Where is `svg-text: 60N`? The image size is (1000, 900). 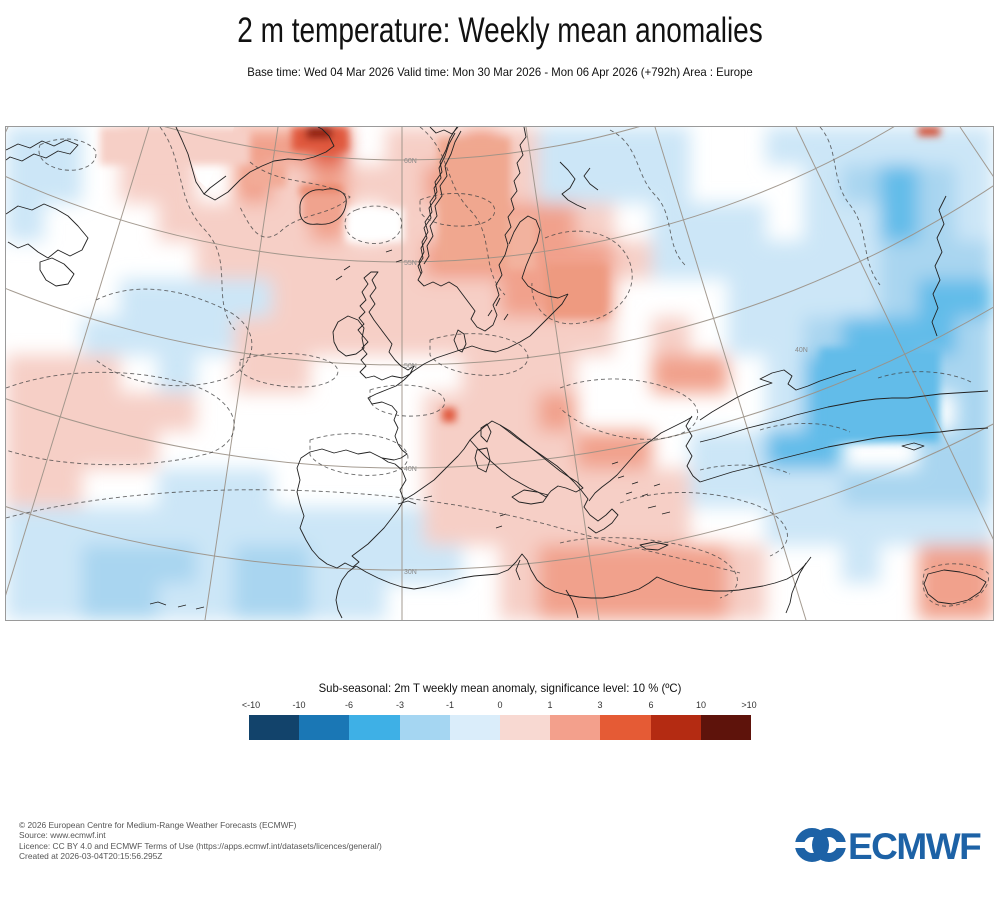 svg-text: 60N is located at coordinates (410, 161).